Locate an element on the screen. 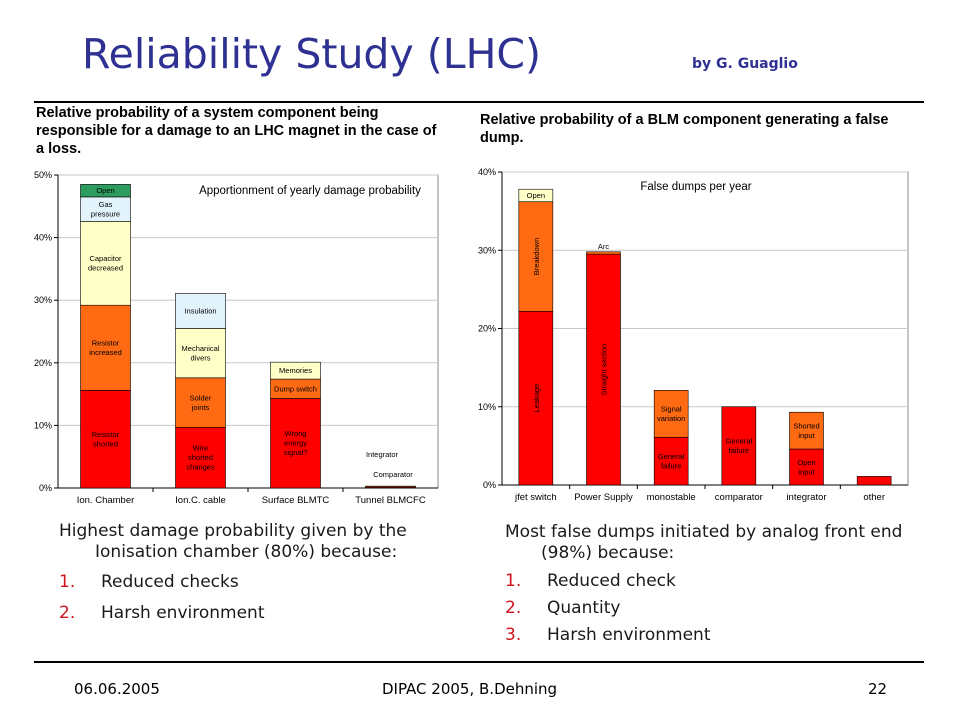 This screenshot has height=720, width=960. footer-date: 06.06.2005 is located at coordinates (117, 689).